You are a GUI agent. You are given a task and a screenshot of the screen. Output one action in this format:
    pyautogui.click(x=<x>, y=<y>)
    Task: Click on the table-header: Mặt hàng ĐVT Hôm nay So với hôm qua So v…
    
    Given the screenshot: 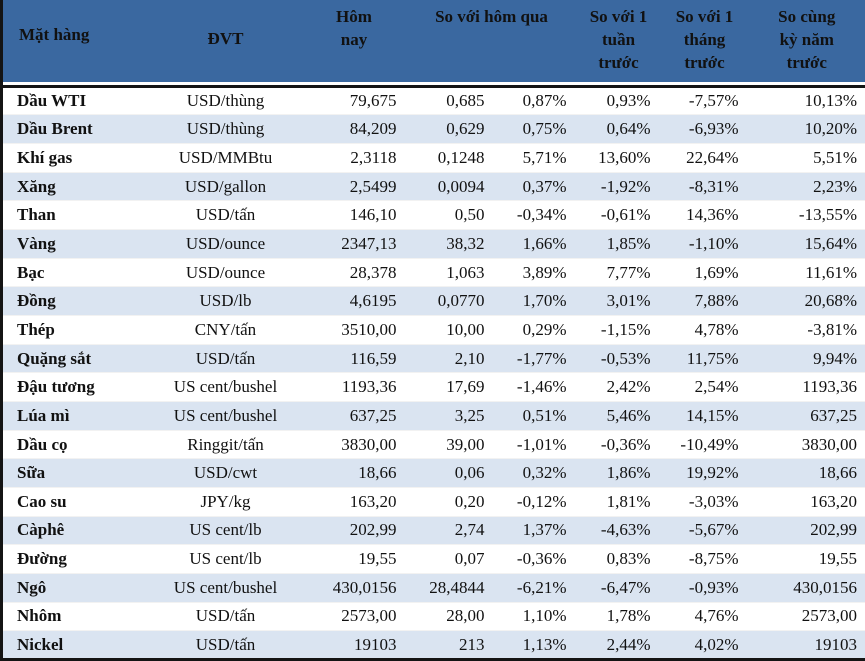 What is the action you would take?
    pyautogui.click(x=433, y=44)
    